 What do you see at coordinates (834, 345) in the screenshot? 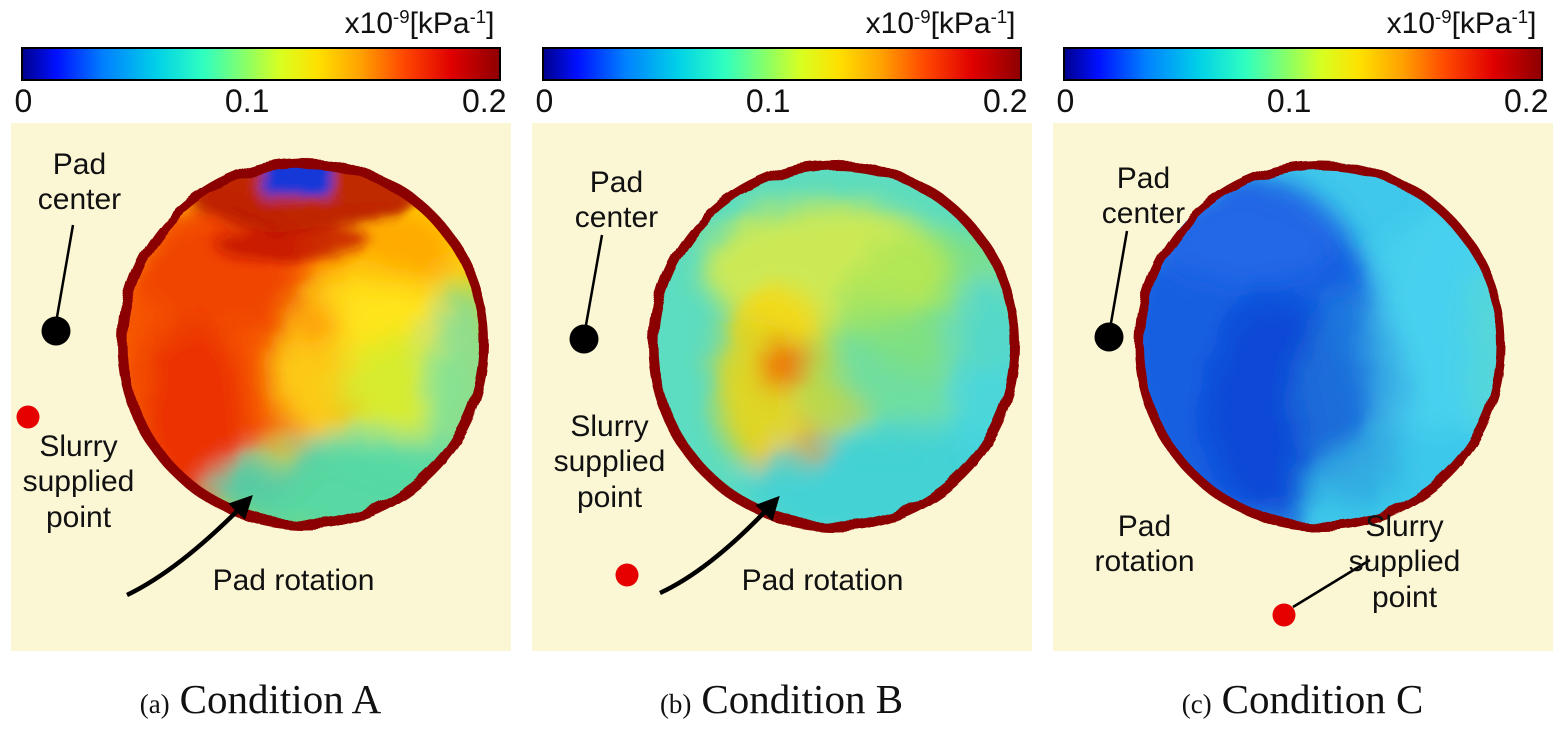
I see `pad-heatmap-b` at bounding box center [834, 345].